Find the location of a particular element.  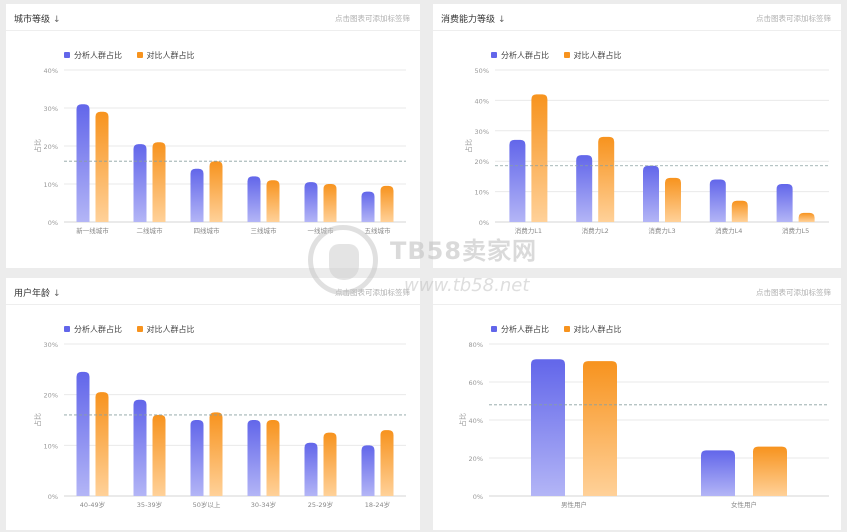

x-tick-label: 四线城市 is located at coordinates (207, 230).